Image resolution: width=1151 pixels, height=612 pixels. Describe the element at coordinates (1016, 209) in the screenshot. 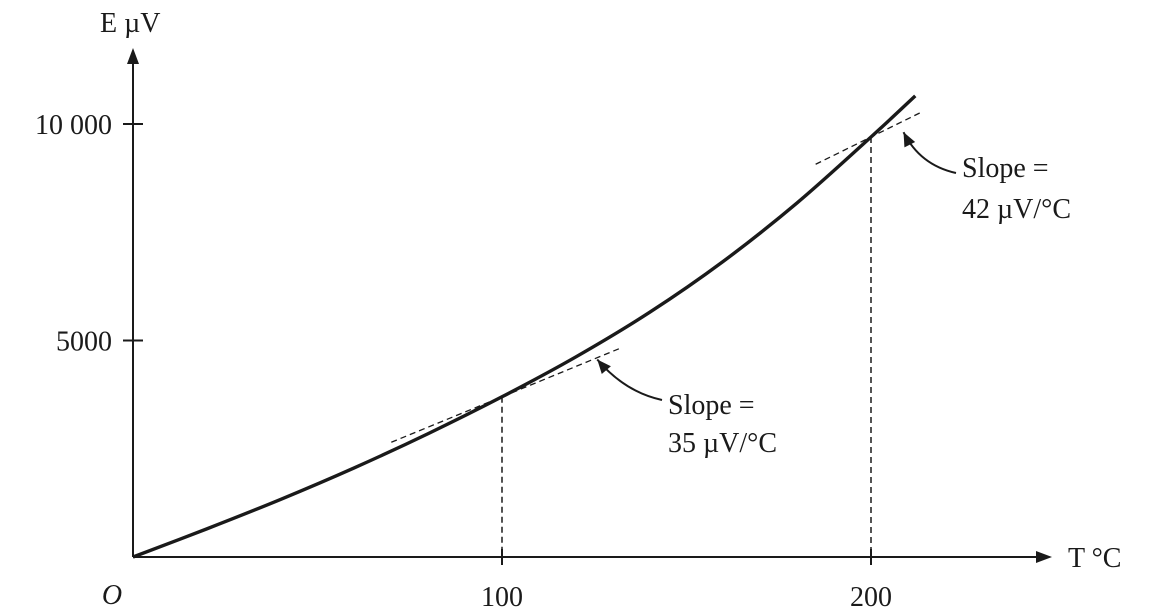

I see `annotation-line2-2: 42 µV/°C` at that location.